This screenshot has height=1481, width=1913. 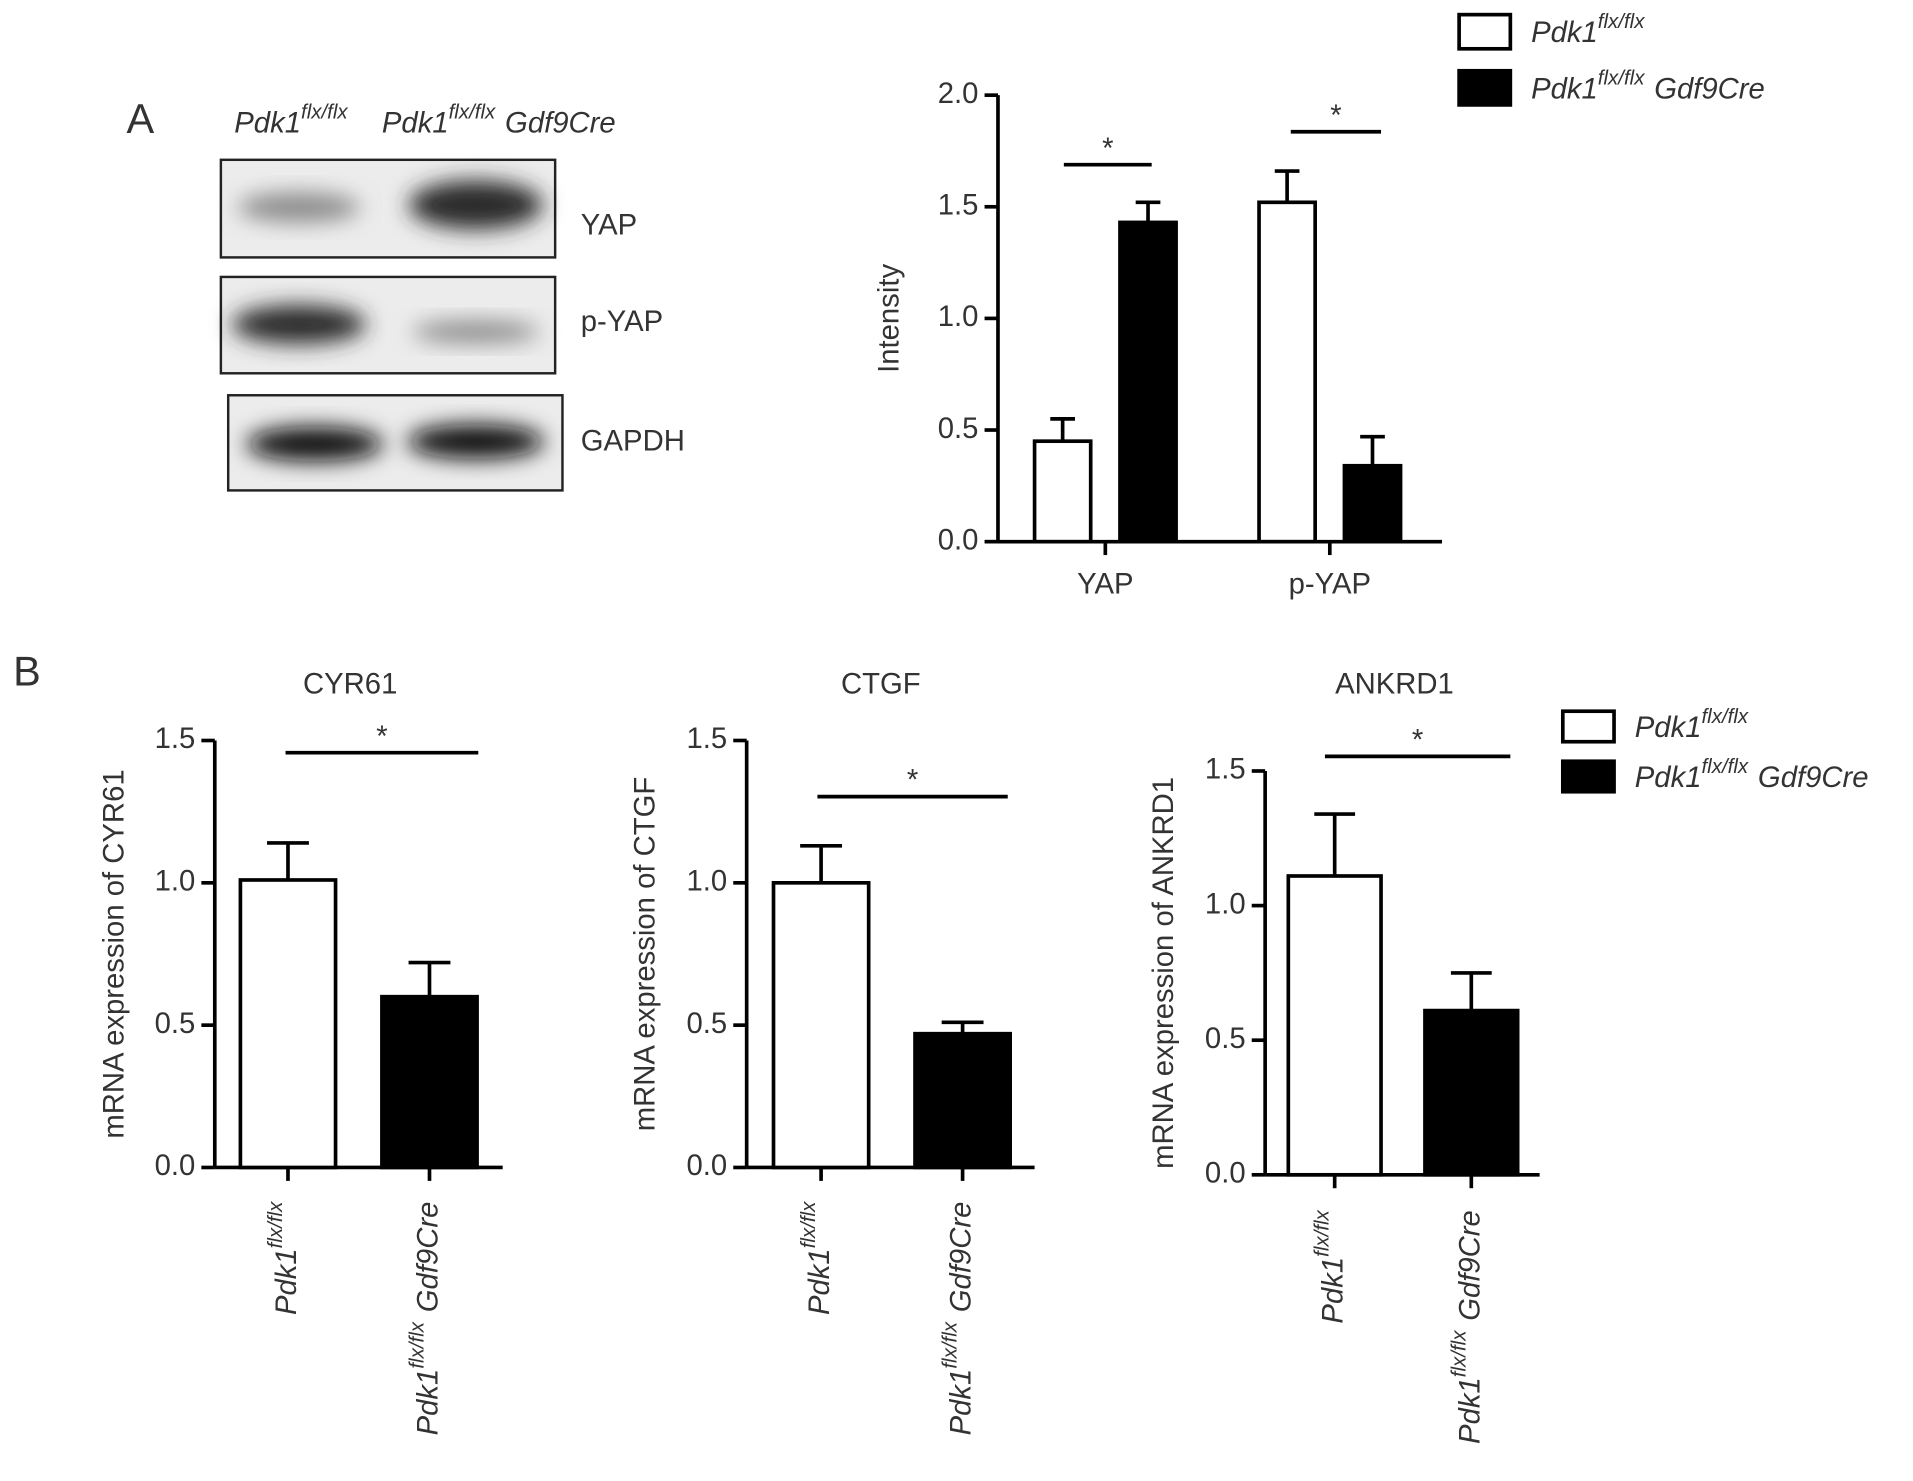 I want to click on chart-title: CYR61, so click(x=350, y=684).